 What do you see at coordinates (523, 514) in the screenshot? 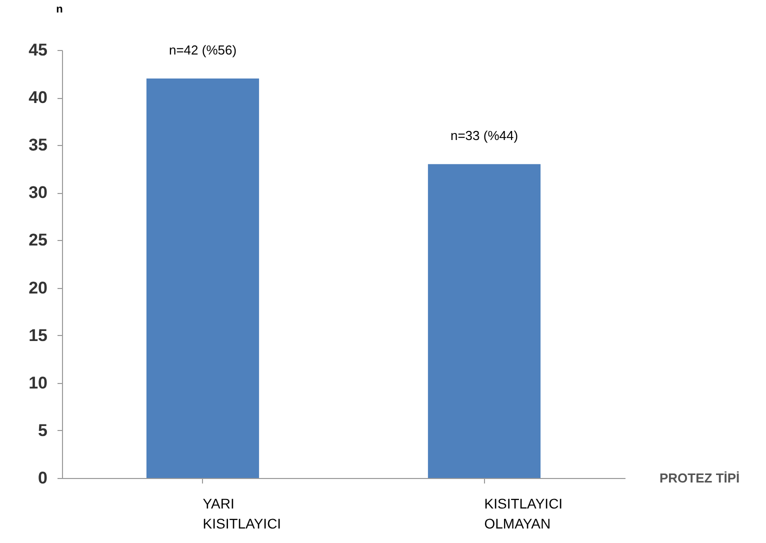
I see `x-tick-label: KISITLAYICI OLMAYAN` at bounding box center [523, 514].